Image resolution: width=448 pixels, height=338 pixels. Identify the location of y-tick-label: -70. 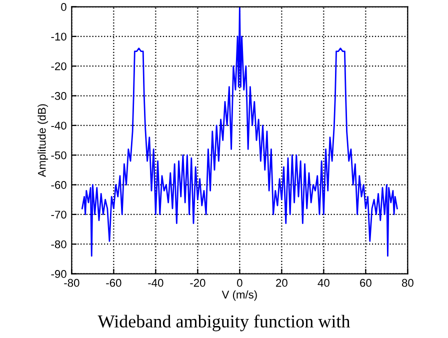
(58, 214).